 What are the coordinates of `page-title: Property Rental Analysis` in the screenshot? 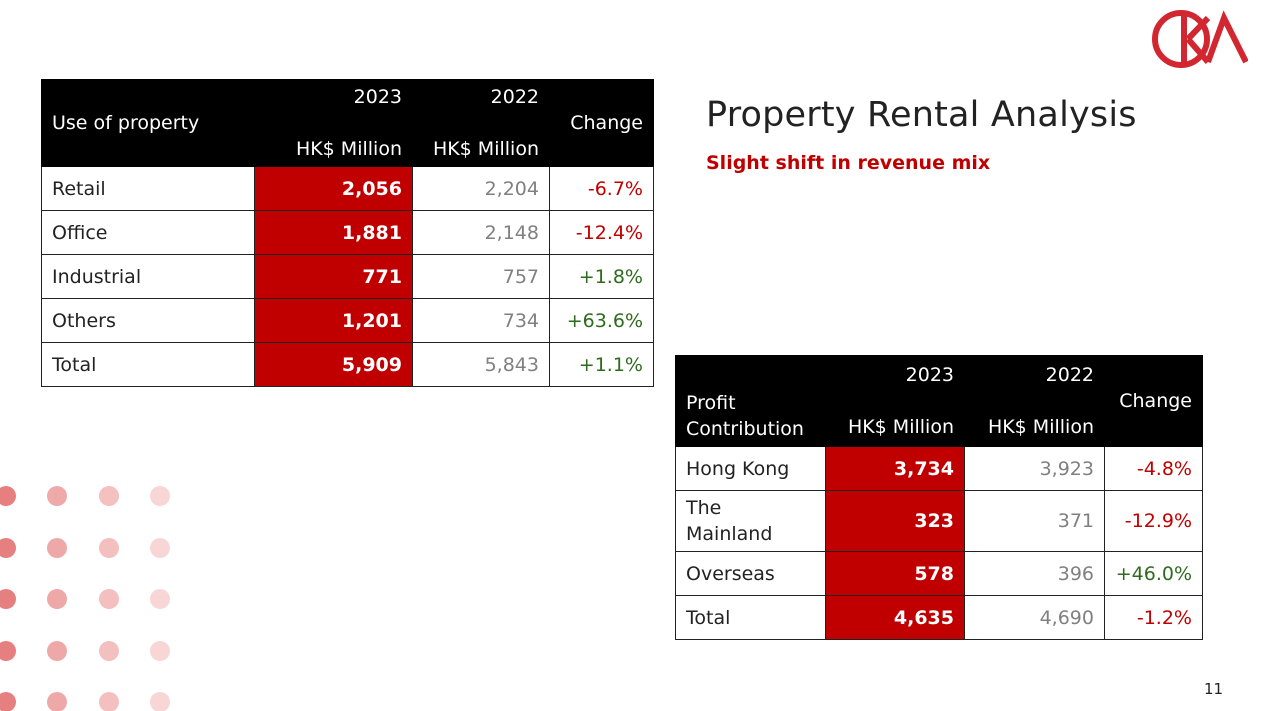 It's located at (921, 115).